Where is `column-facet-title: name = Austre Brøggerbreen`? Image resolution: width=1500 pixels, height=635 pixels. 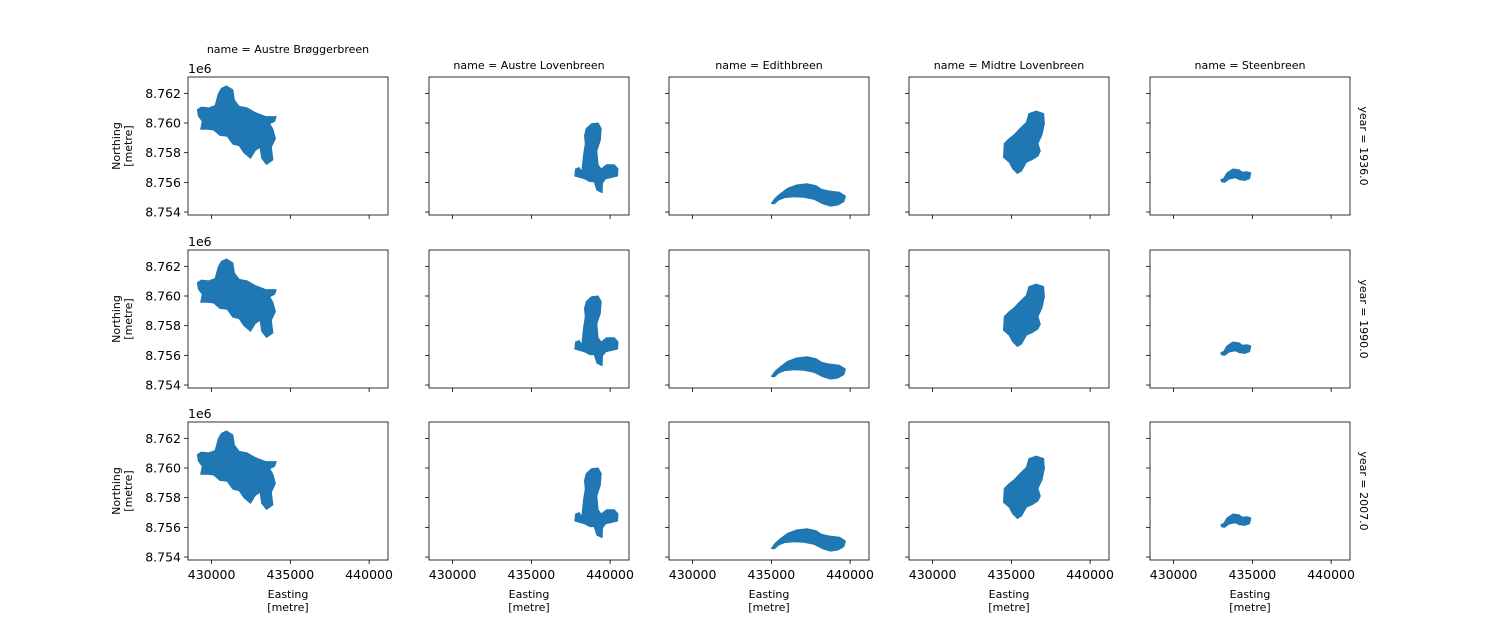
column-facet-title: name = Austre Brøggerbreen is located at coordinates (288, 49).